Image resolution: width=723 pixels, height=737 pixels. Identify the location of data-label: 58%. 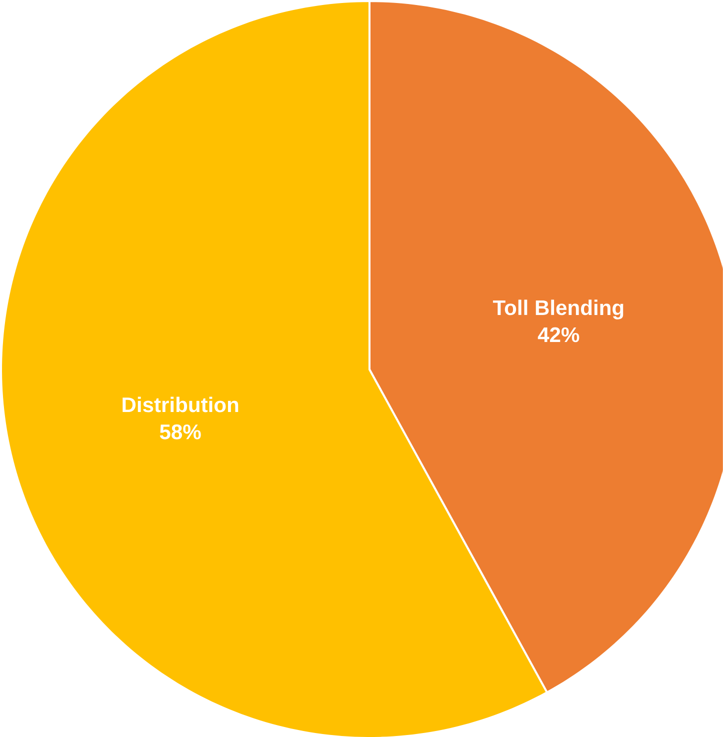
(180, 432).